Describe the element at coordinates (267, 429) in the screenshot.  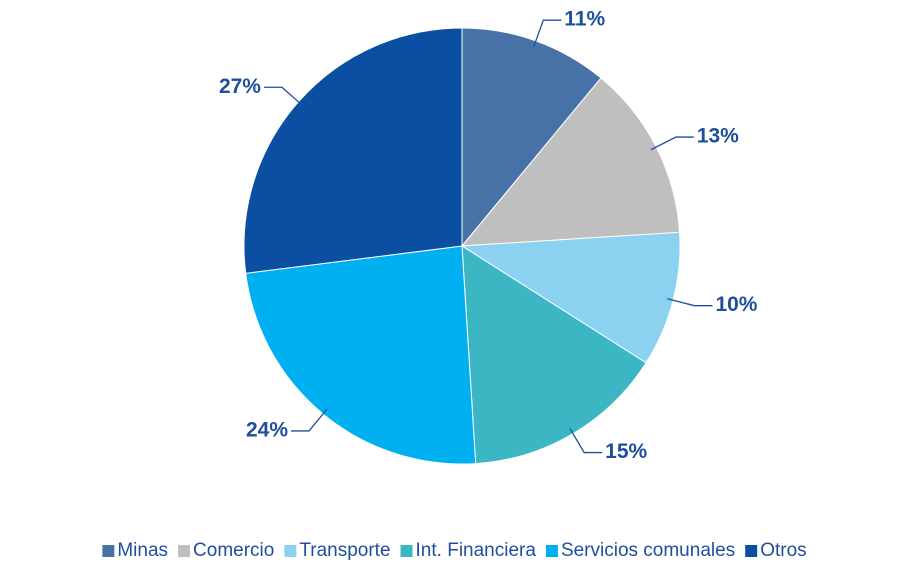
I see `value-label: 24%` at that location.